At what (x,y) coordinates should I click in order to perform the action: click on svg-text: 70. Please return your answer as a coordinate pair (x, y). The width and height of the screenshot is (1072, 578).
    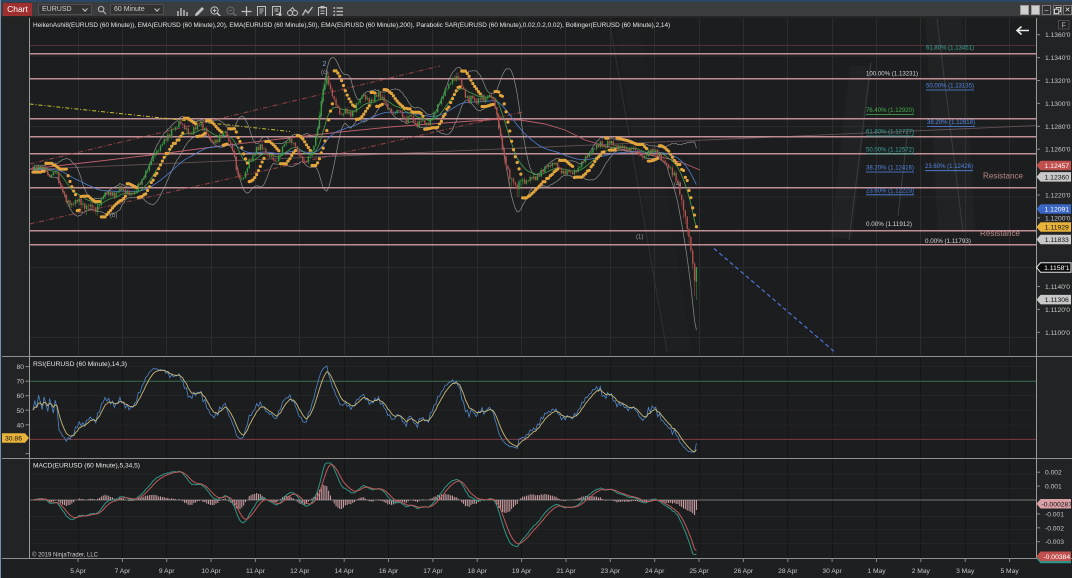
    Looking at the image, I should click on (21, 382).